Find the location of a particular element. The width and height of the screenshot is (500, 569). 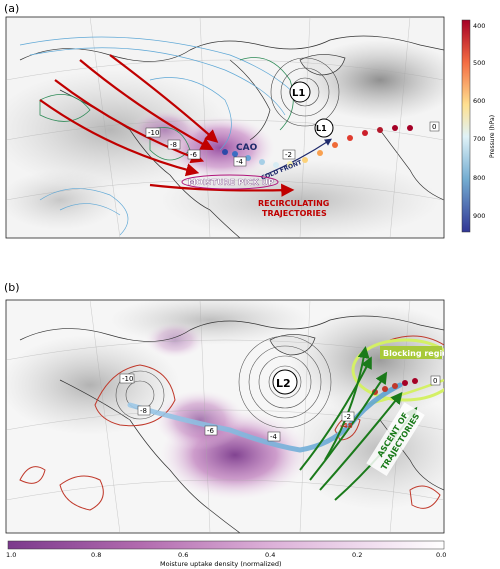

trajectory-dots is located at coordinates (317, 146).